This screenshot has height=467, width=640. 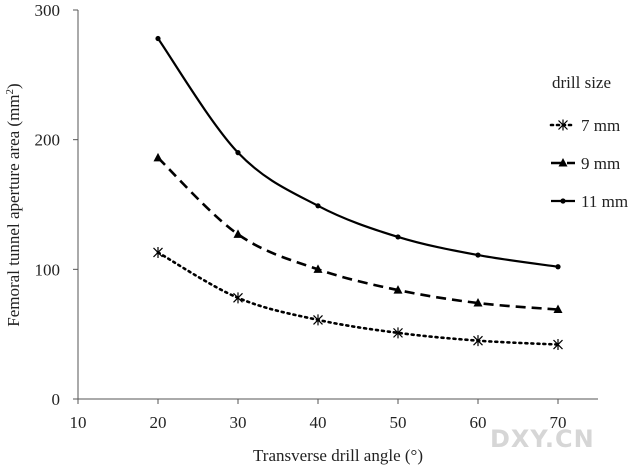 I want to click on x-tick-label: 20, so click(x=158, y=422).